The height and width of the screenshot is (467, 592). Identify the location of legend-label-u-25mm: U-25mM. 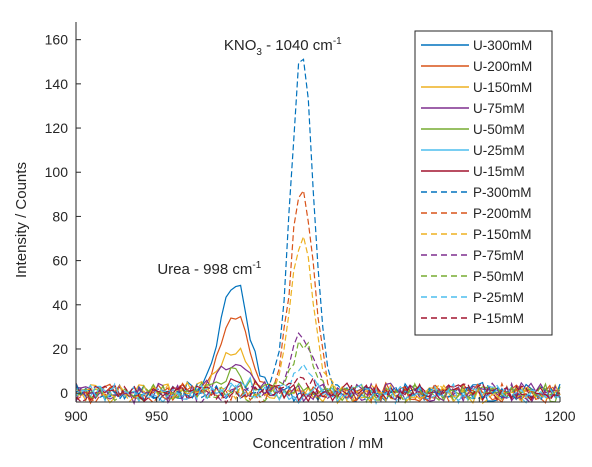
(499, 150).